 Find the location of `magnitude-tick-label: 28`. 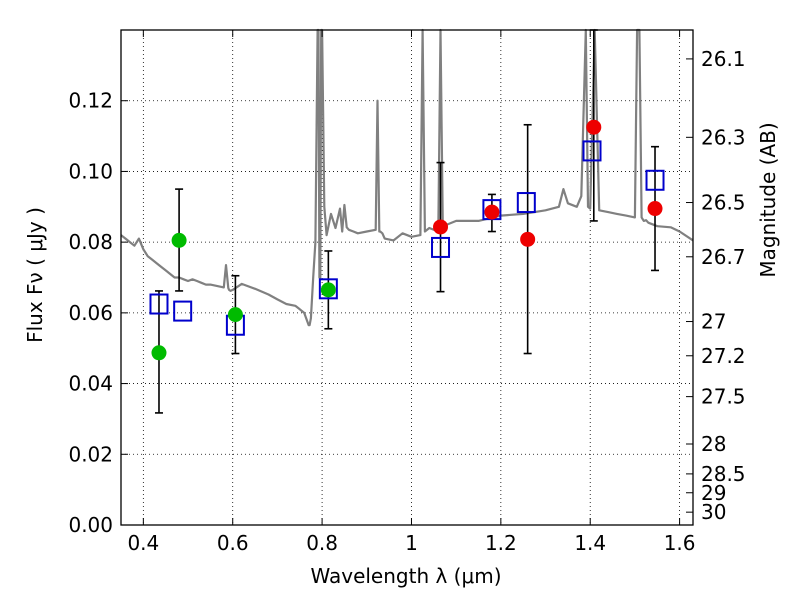

magnitude-tick-label: 28 is located at coordinates (713, 444).